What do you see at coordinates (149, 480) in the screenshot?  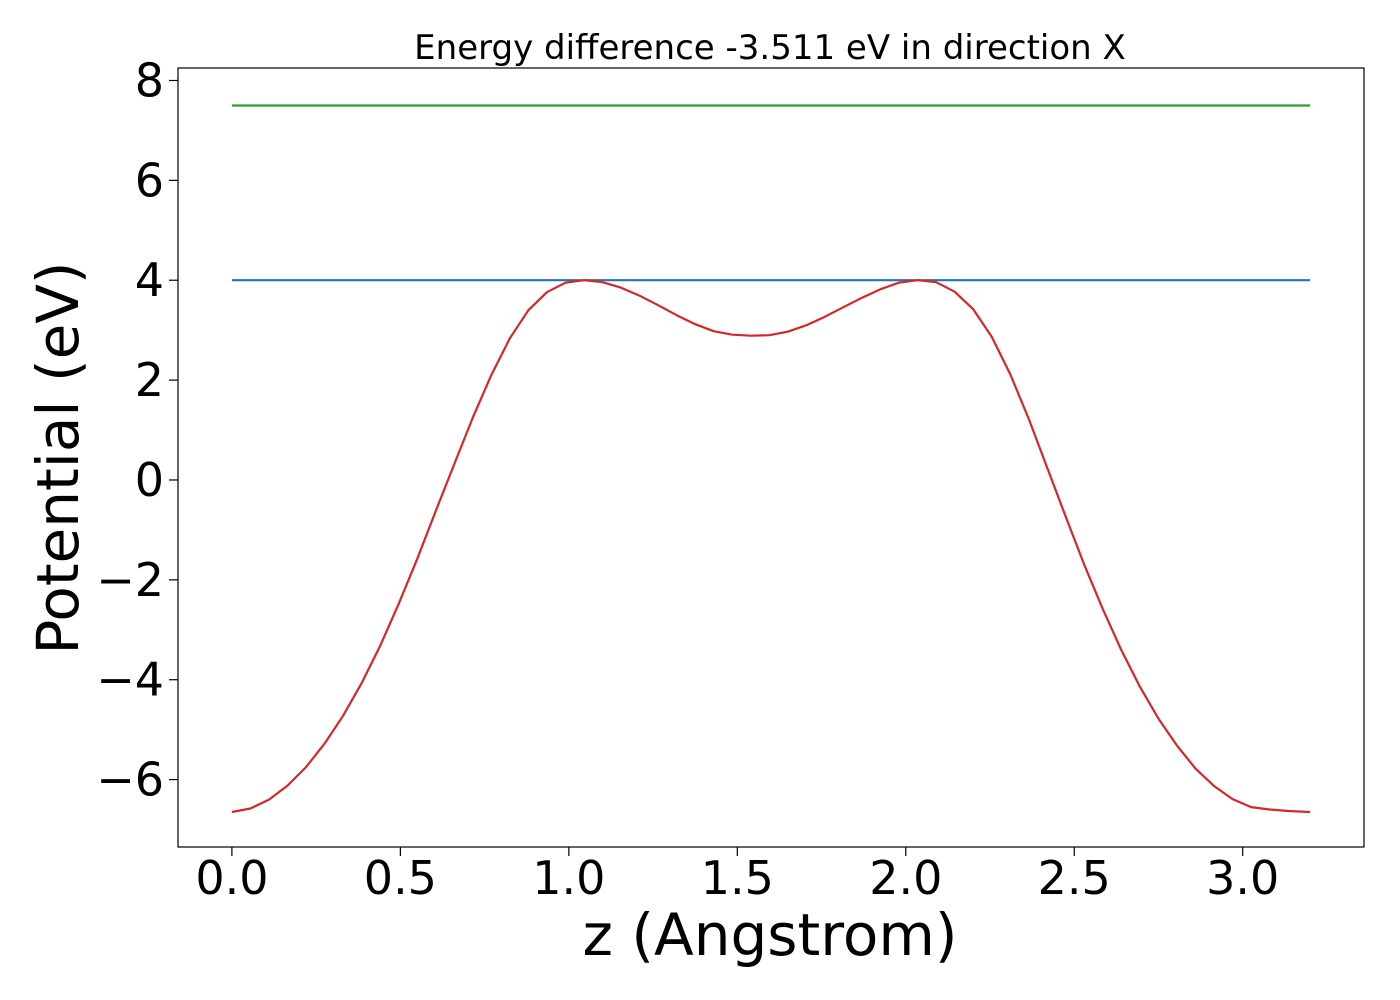 I see `y-tick-label: 0` at bounding box center [149, 480].